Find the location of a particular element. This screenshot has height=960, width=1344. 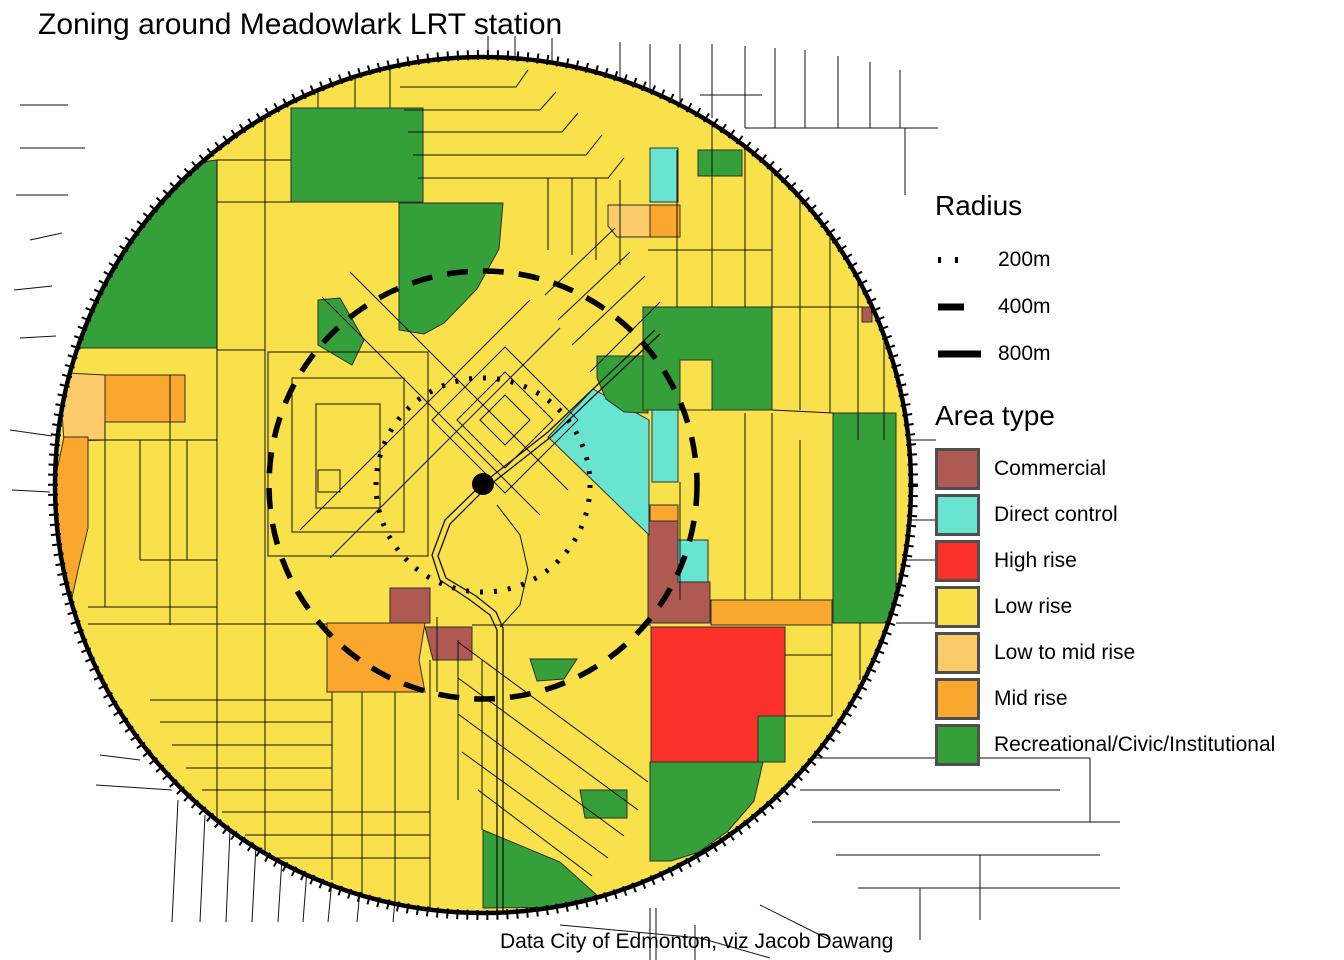

area-legend-item-recreational: Recreational/Civic/Institutional is located at coordinates (1135, 745).